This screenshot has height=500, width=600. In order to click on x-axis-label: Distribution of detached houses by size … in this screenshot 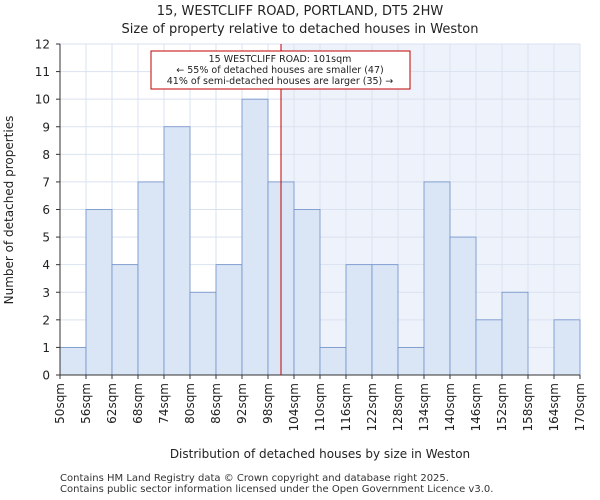, I will do `click(320, 454)`.